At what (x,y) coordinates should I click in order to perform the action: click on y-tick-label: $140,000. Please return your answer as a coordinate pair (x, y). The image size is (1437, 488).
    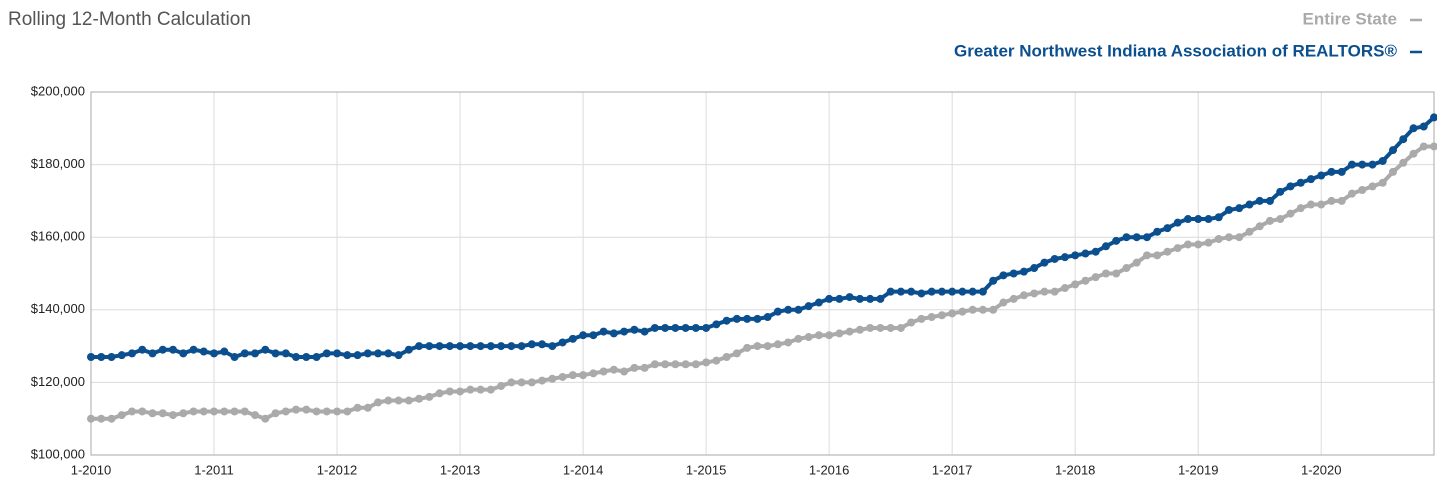
    Looking at the image, I should click on (58, 308).